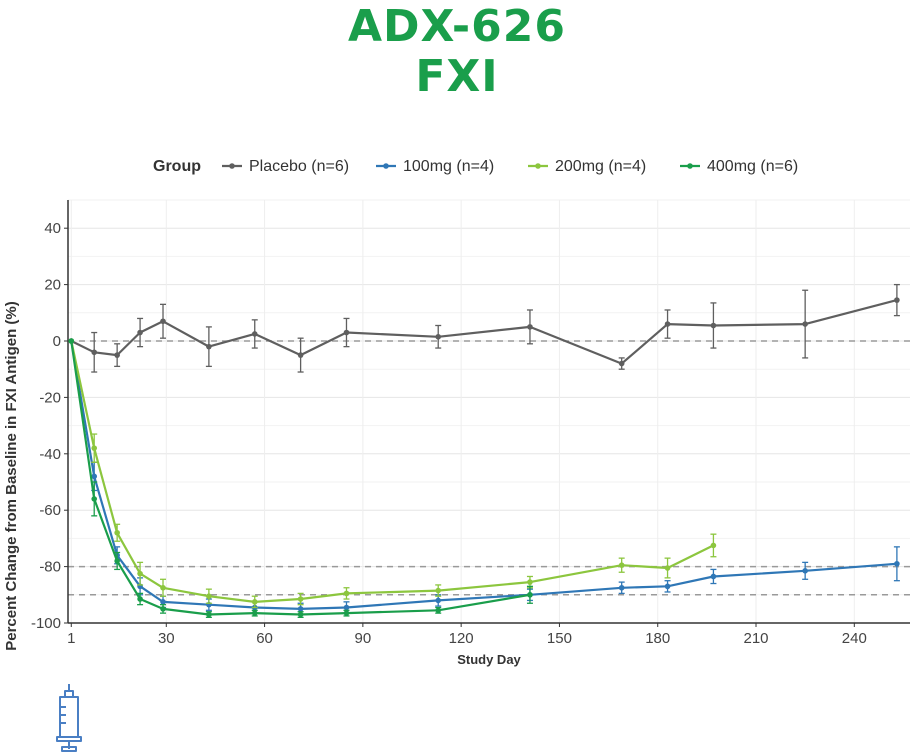 This screenshot has width=914, height=755. I want to click on x-tick-label: 90, so click(363, 638).